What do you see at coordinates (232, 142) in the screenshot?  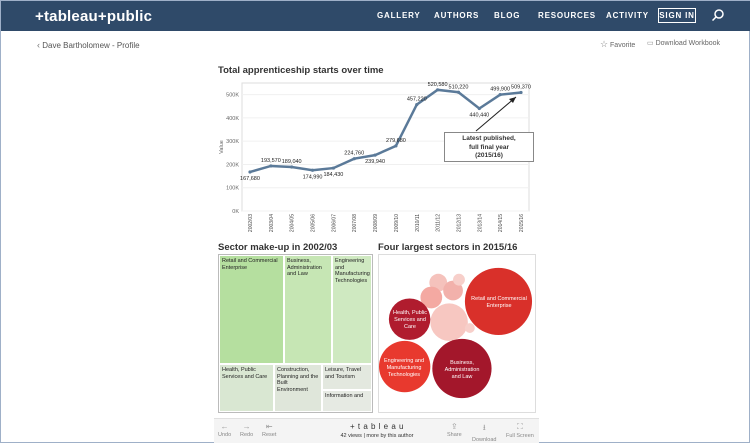 I see `y-tick-label: 300K` at bounding box center [232, 142].